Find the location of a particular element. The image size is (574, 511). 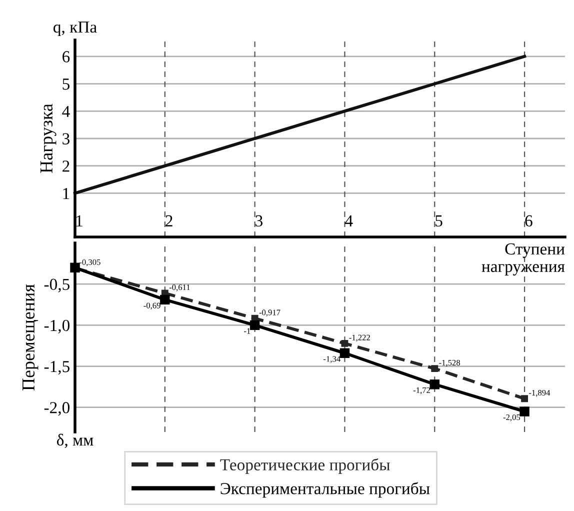

x-tick-label: 5 is located at coordinates (439, 221).